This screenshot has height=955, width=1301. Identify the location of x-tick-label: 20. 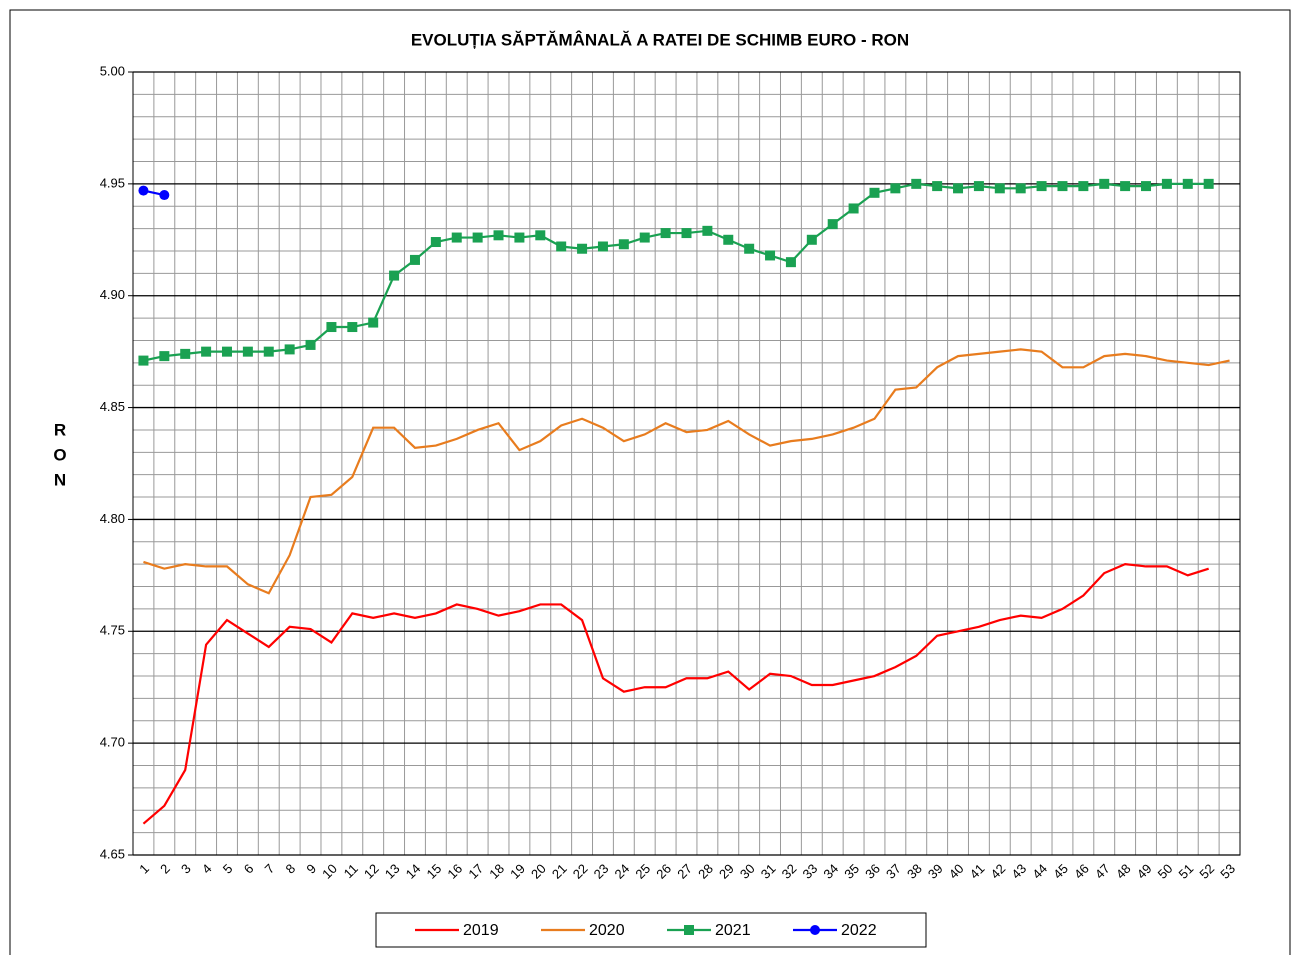
(538, 871).